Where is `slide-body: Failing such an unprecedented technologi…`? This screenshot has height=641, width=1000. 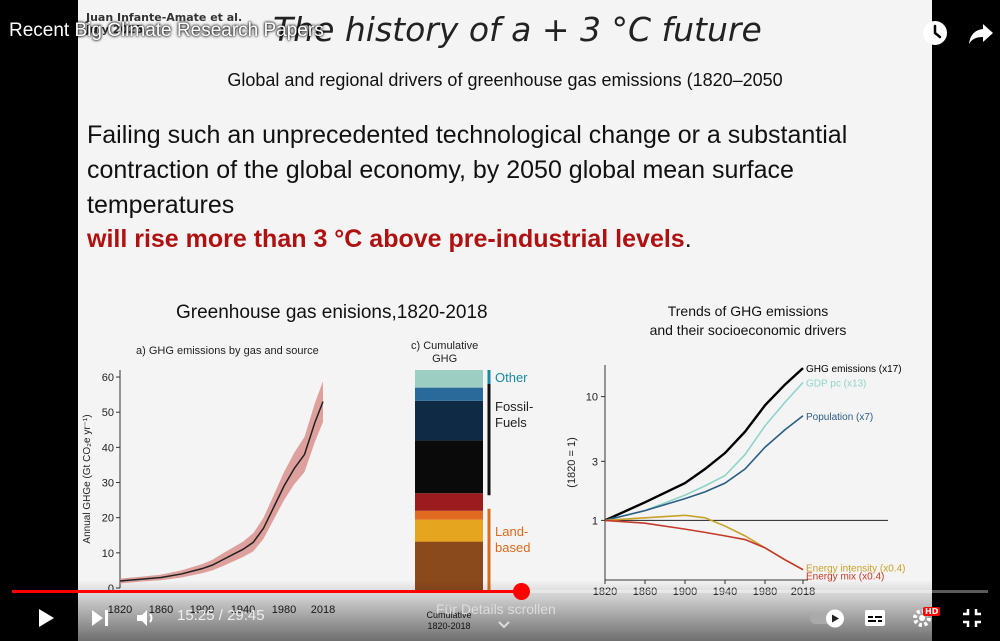
slide-body: Failing such an unprecedented technologi… is located at coordinates (467, 170).